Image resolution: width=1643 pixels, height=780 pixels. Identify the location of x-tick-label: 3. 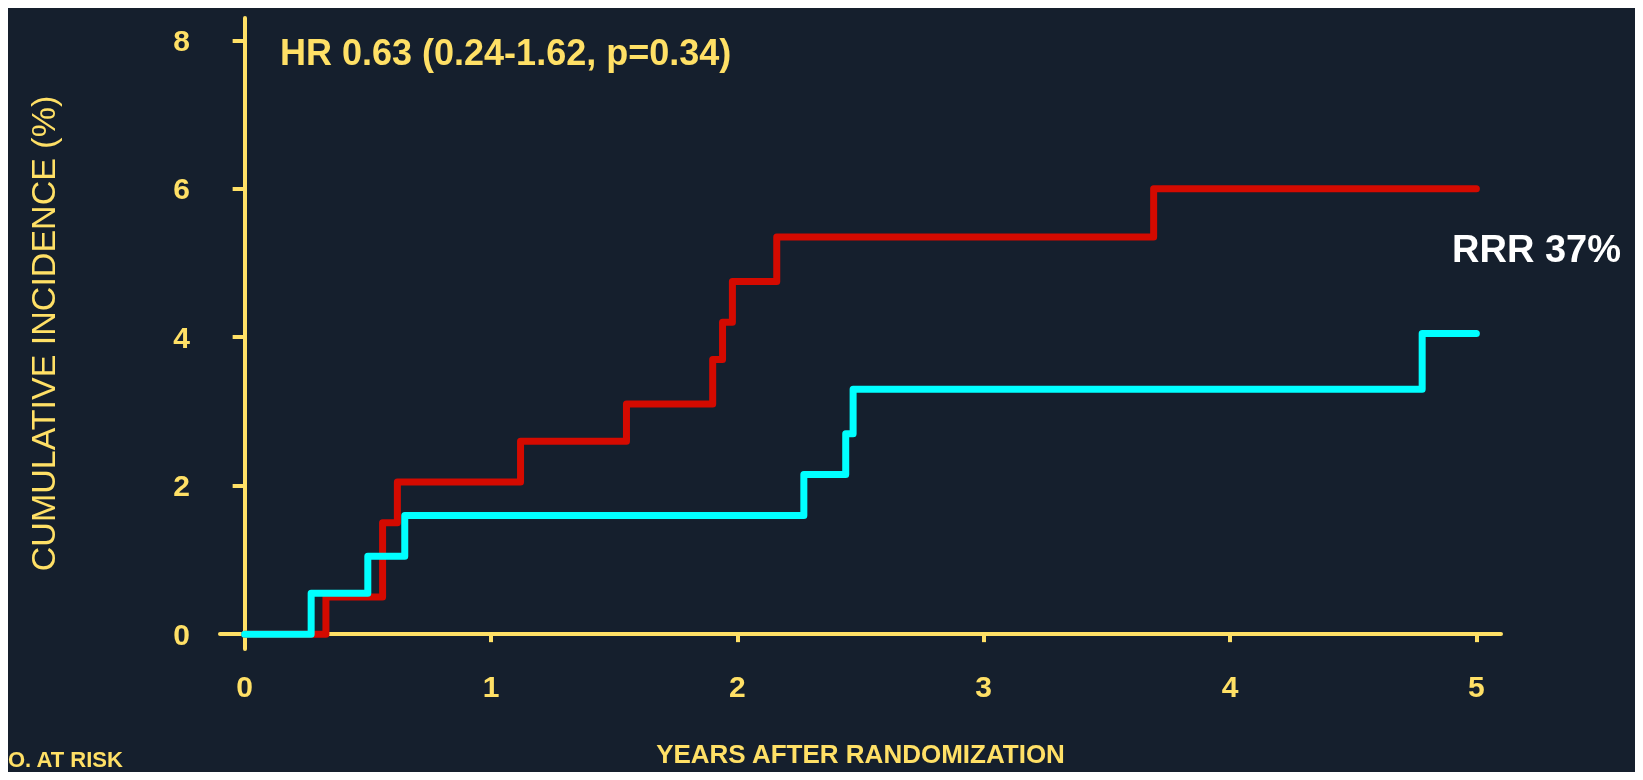
(984, 686).